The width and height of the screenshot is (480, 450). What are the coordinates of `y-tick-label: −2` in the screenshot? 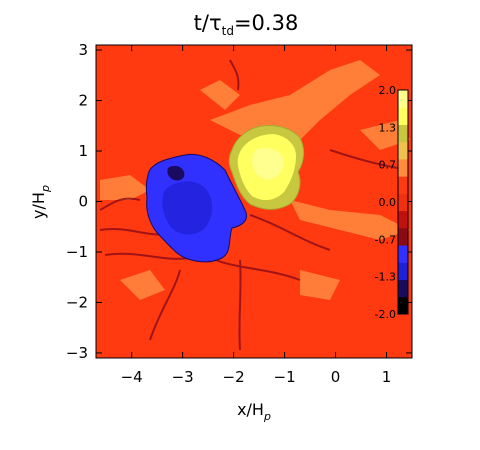 It's located at (77, 302).